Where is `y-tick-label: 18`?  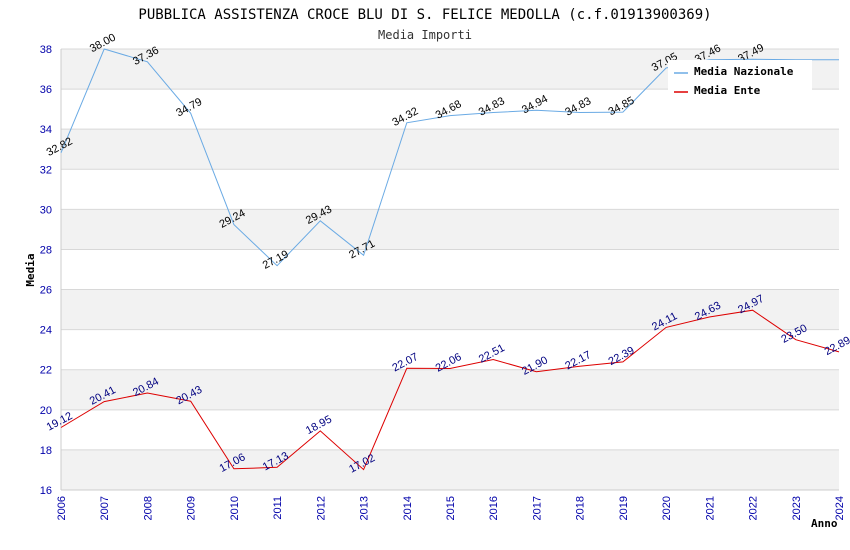
y-tick-label: 18 is located at coordinates (46, 451).